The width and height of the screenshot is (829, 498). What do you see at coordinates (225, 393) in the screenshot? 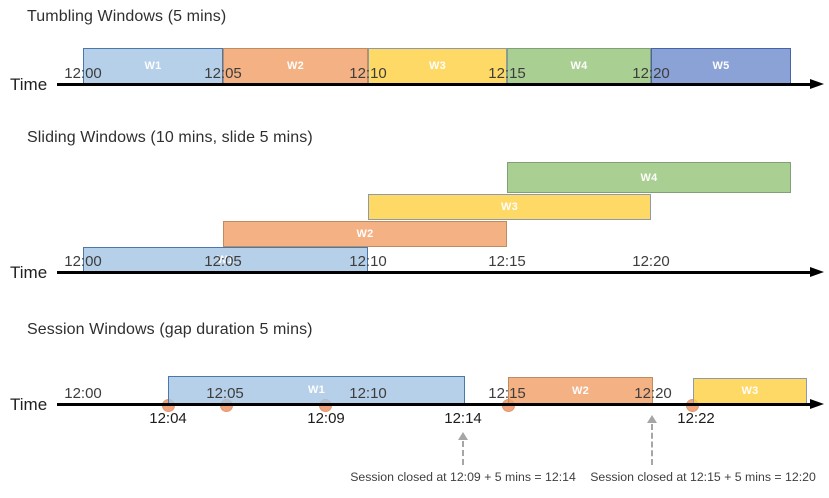
I see `session-tick: 12:05` at bounding box center [225, 393].